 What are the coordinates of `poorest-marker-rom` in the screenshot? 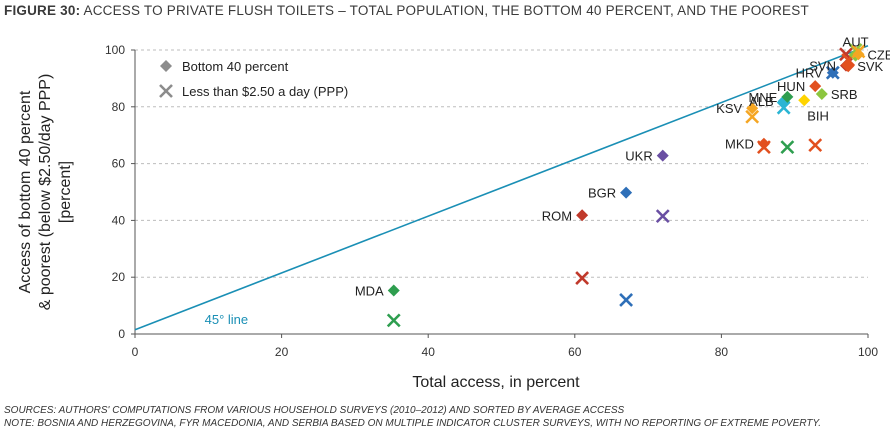 It's located at (582, 278).